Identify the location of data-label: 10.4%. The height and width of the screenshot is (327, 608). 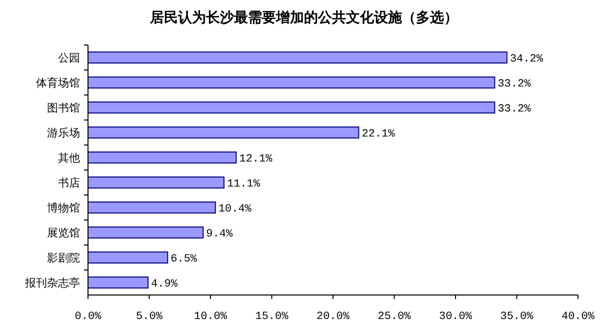
(235, 210).